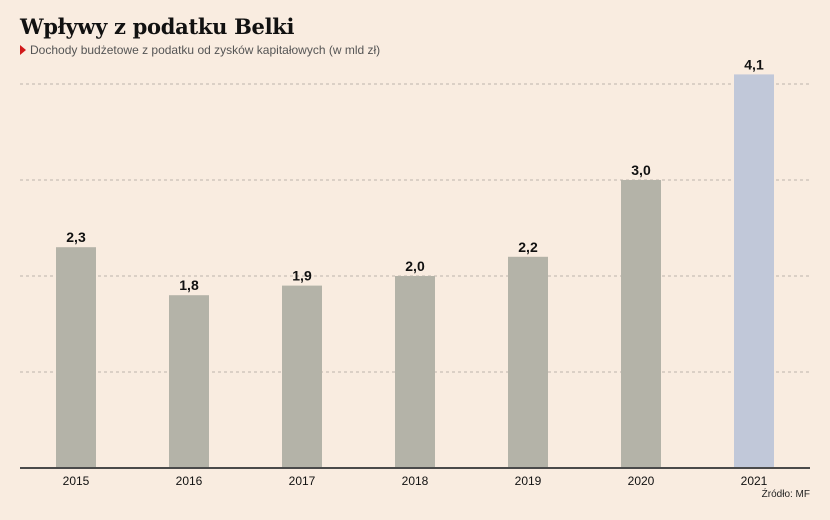 Image resolution: width=830 pixels, height=520 pixels. I want to click on data-label: 1,8, so click(189, 285).